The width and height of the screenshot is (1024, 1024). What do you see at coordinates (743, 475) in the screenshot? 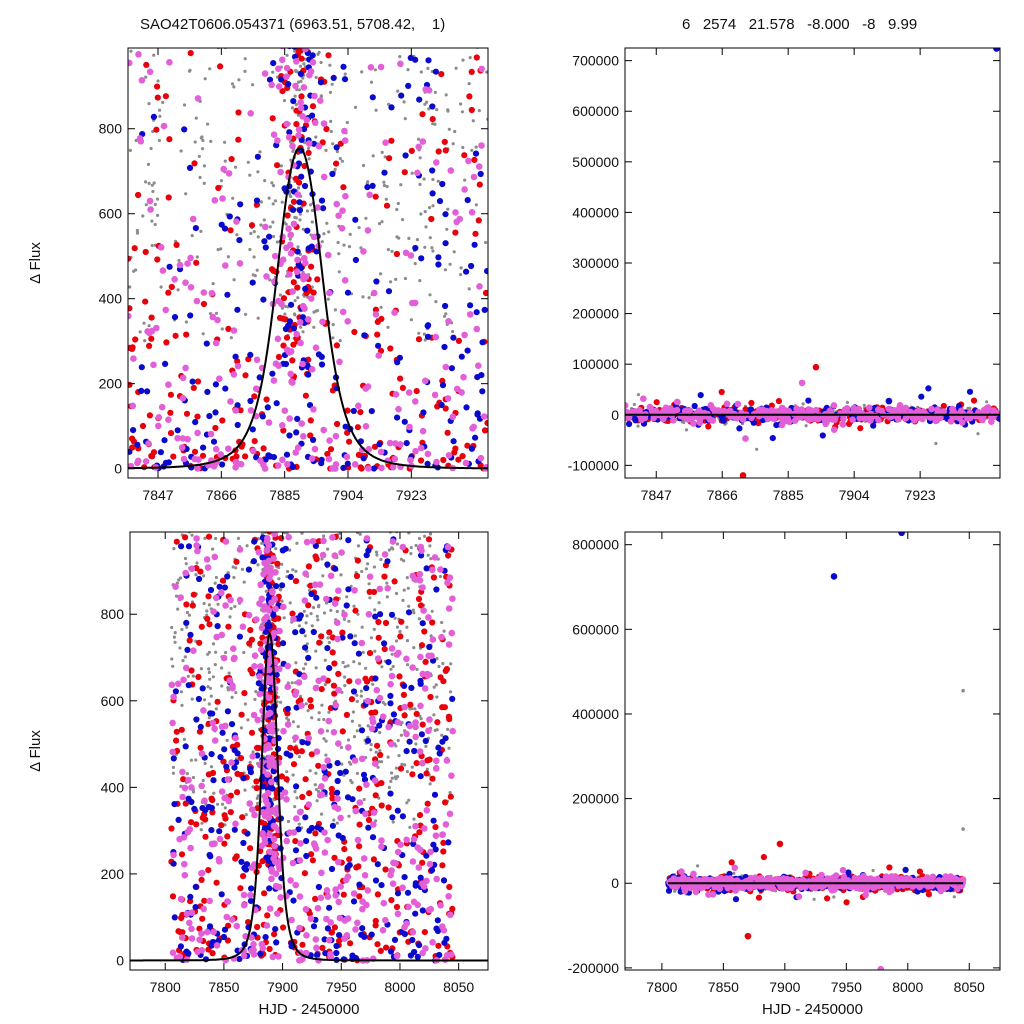
I see `top-right-outlier-red` at bounding box center [743, 475].